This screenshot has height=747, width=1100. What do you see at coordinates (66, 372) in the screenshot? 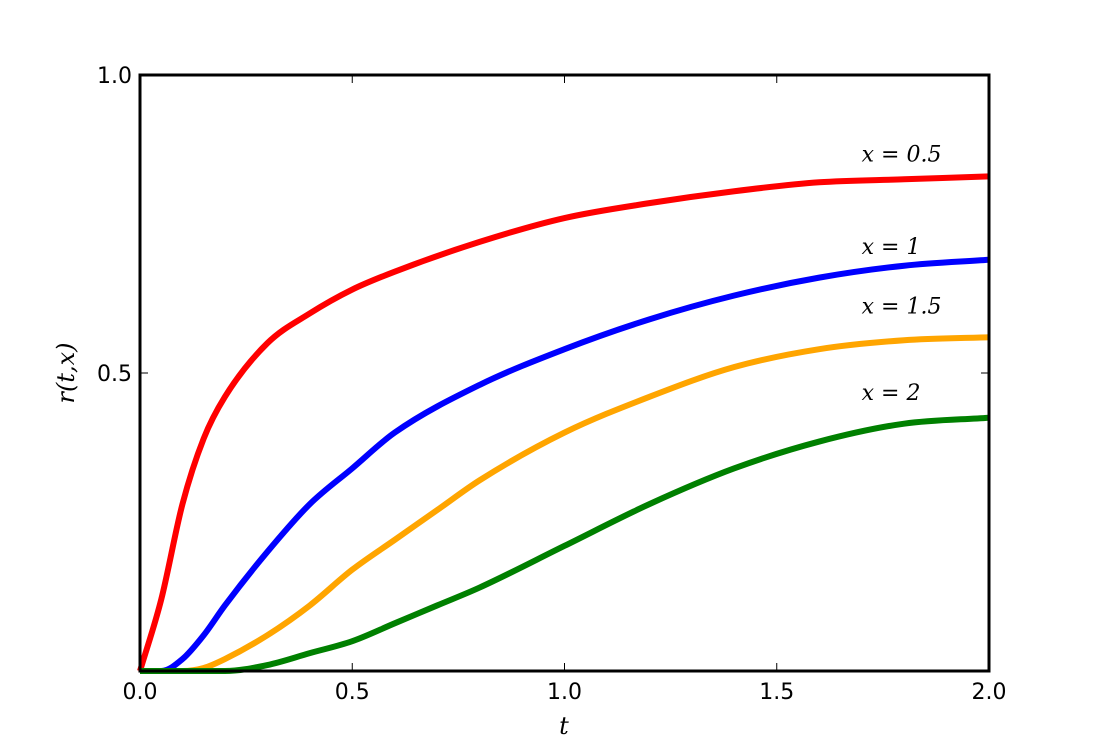
I see `y-axis-label: r(t,x)` at bounding box center [66, 372].